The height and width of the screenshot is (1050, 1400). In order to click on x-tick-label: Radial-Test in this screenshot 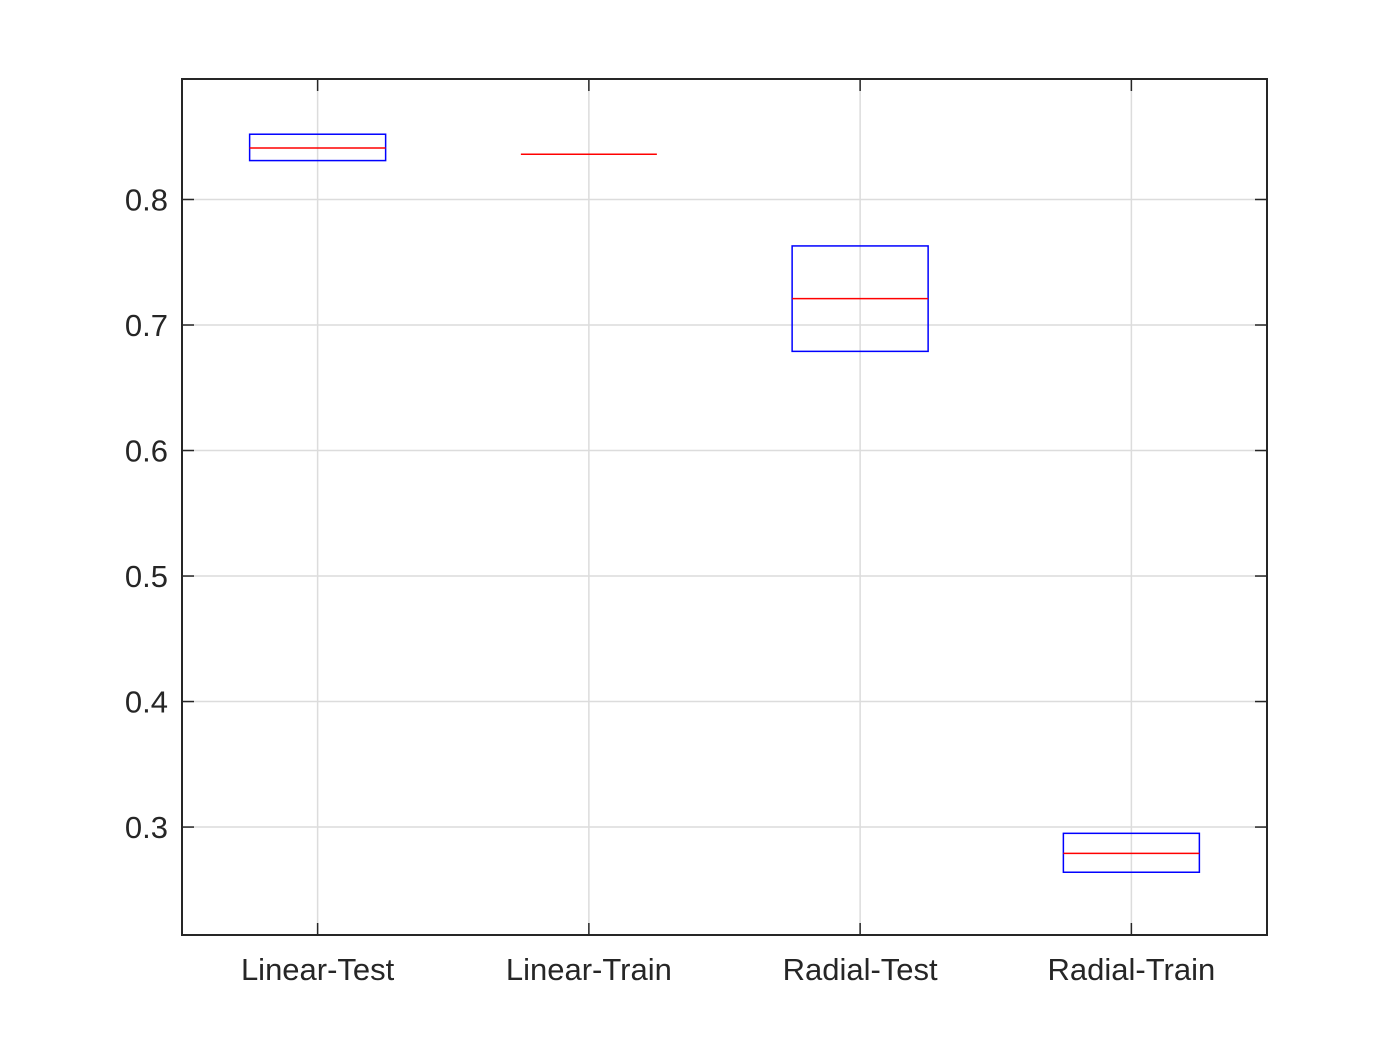, I will do `click(860, 969)`.